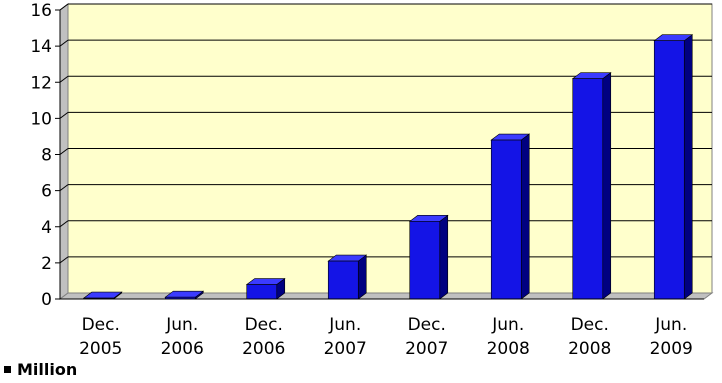 The height and width of the screenshot is (383, 722). I want to click on y-axis: 0 2 4 6 8 10 12 14 16, so click(45, 155).